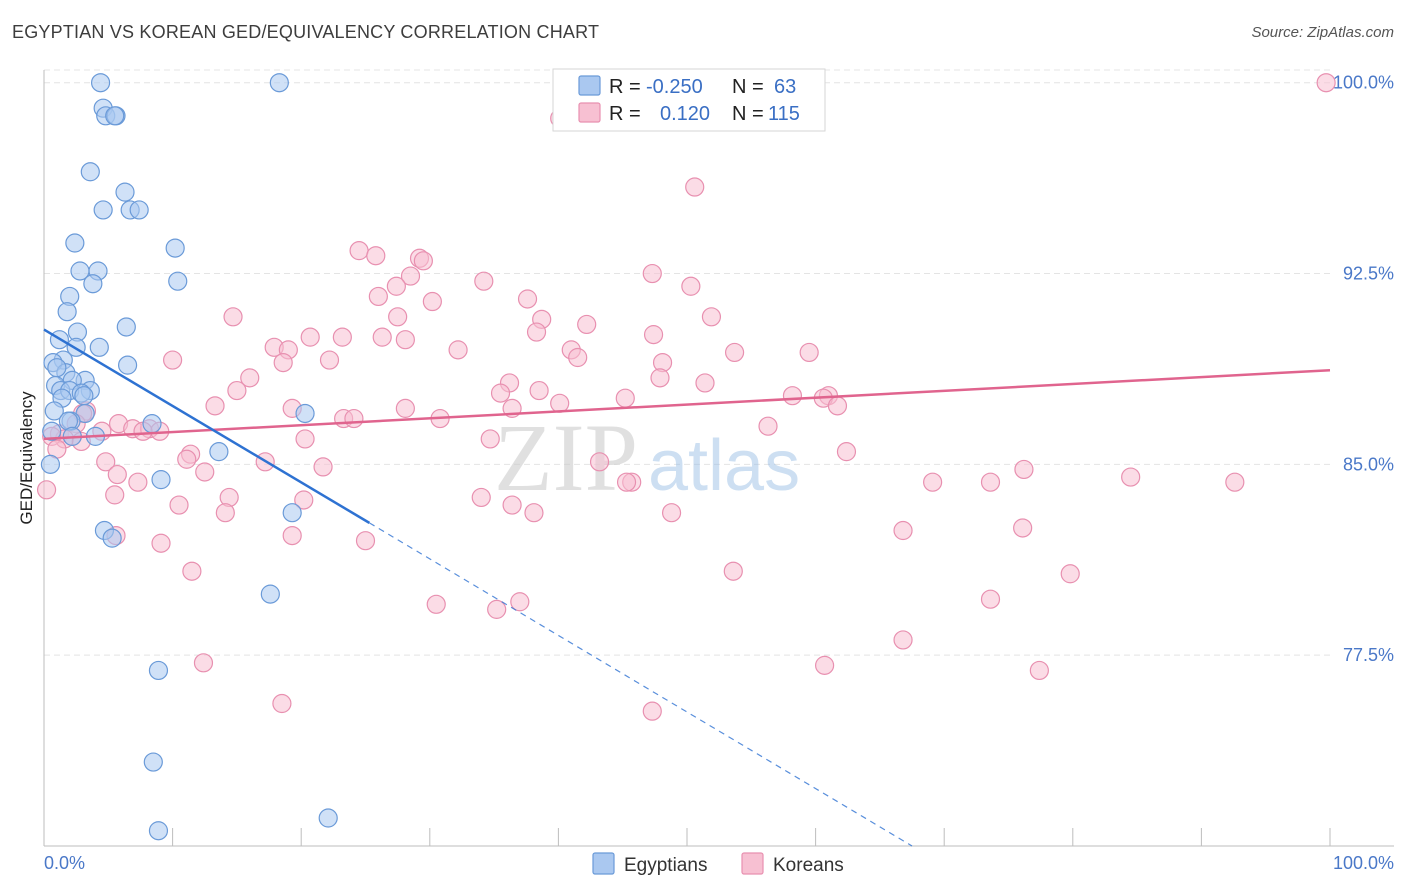  What do you see at coordinates (674, 87) in the screenshot?
I see `legend-r-value-egyptians: -0.250` at bounding box center [674, 87].